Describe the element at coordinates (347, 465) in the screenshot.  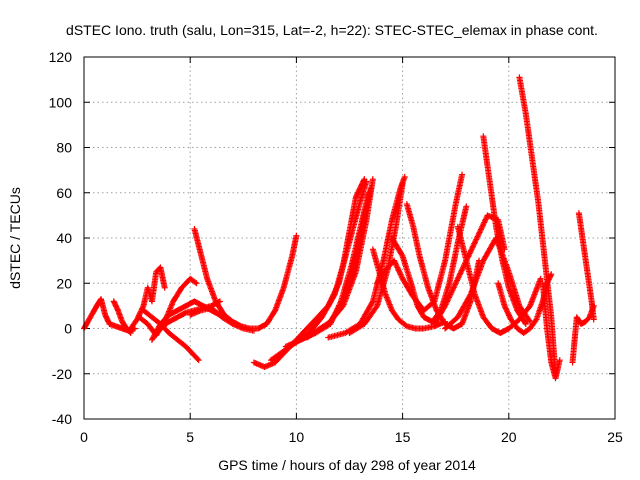
I see `x-axis-label: GPS time / hours of day 298 of year 2014` at that location.